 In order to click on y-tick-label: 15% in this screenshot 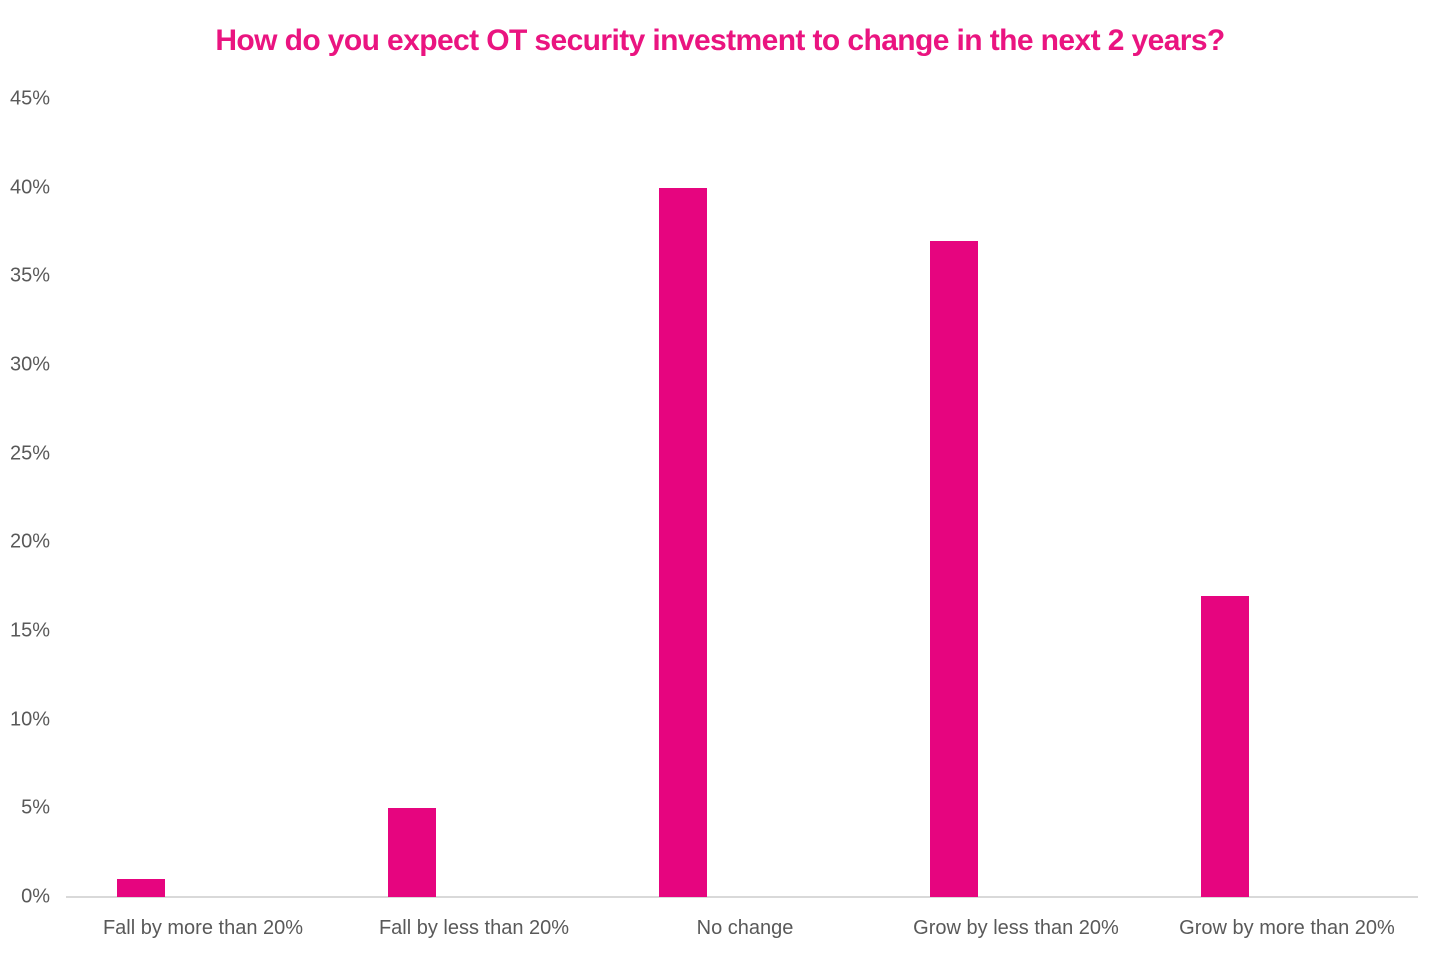, I will do `click(29, 630)`.